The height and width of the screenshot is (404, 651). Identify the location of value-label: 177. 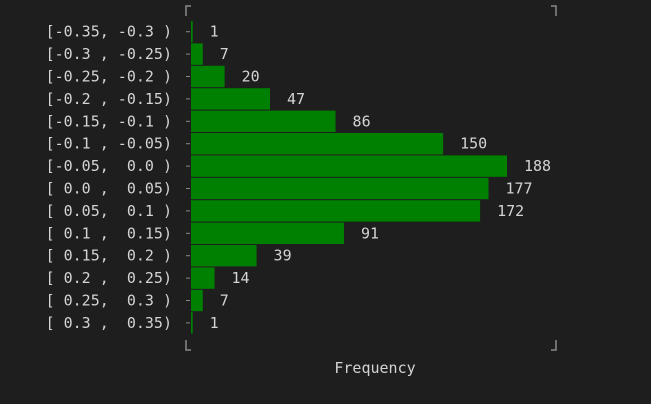
(519, 189).